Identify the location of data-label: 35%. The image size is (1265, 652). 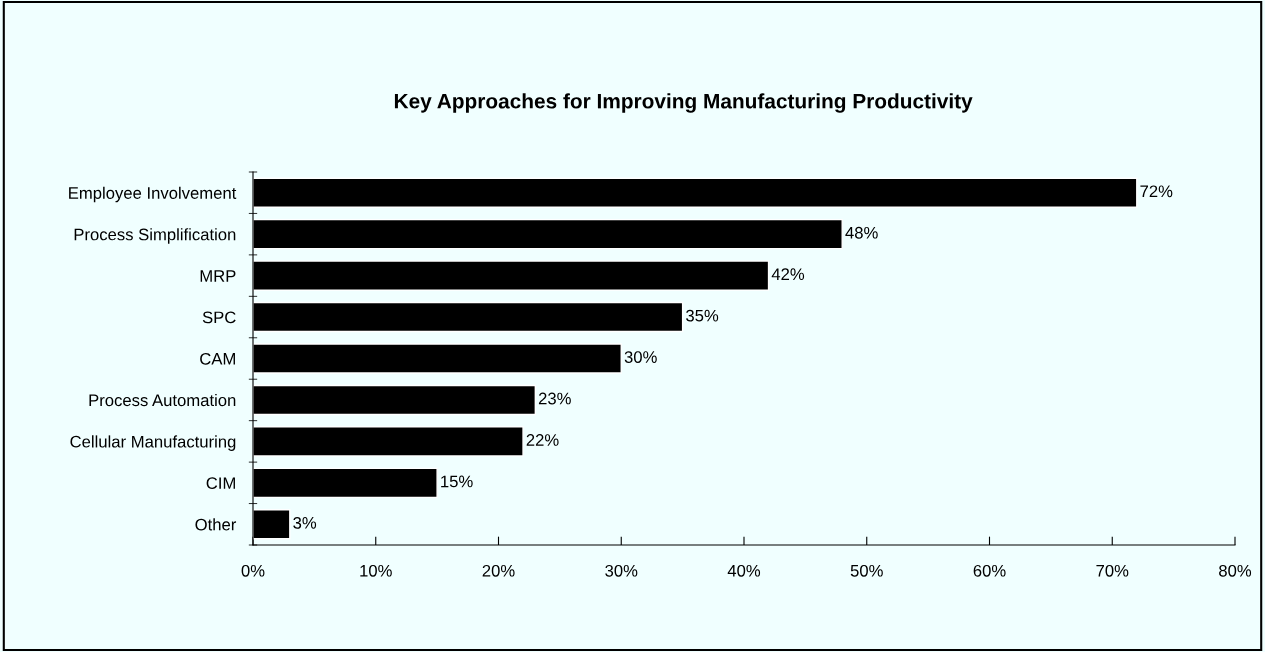
(702, 315).